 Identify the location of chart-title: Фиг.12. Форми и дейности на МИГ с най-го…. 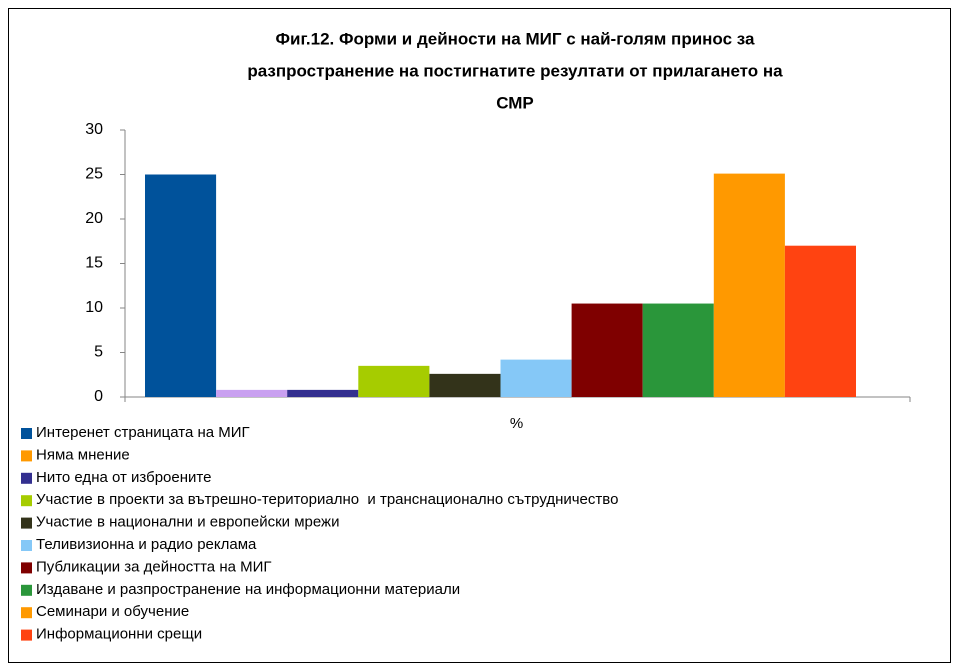
(515, 38).